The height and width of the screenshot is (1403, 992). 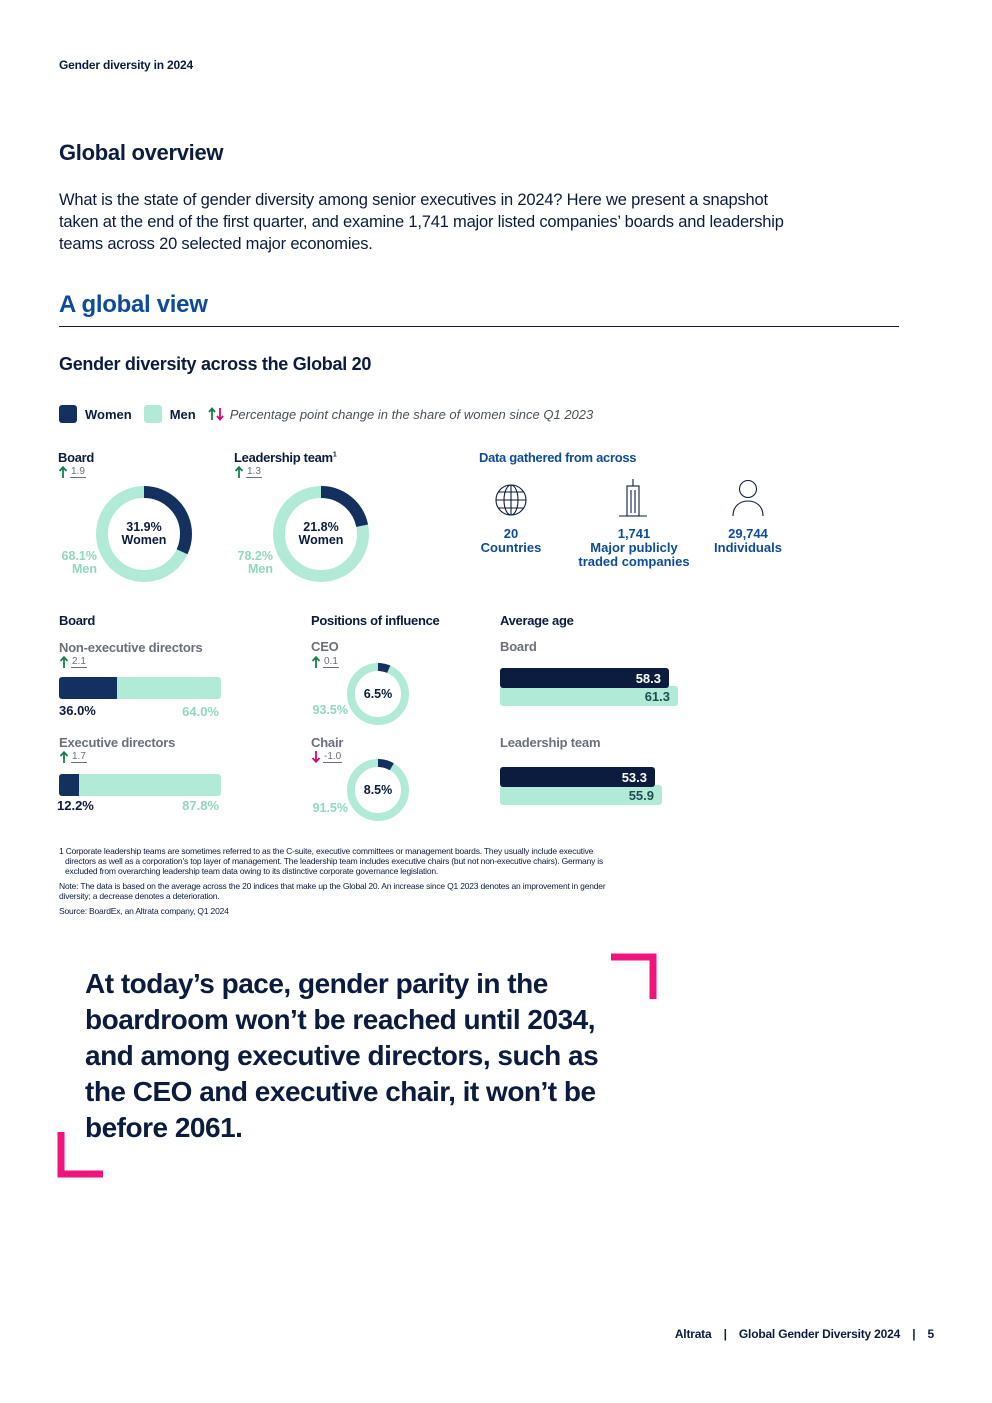 I want to click on overview-title: Global overview, so click(x=141, y=152).